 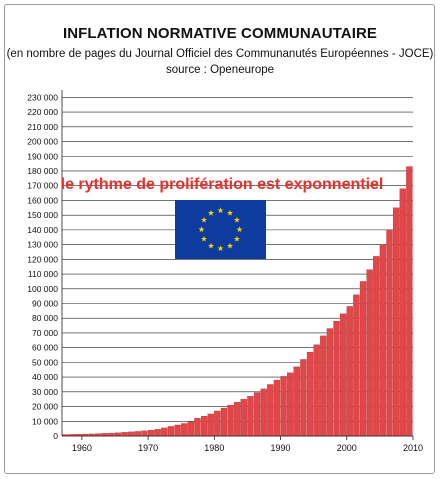 I want to click on chart-title: INFLATION NORMATIVE COMMUNAUTAIRE, so click(x=220, y=33).